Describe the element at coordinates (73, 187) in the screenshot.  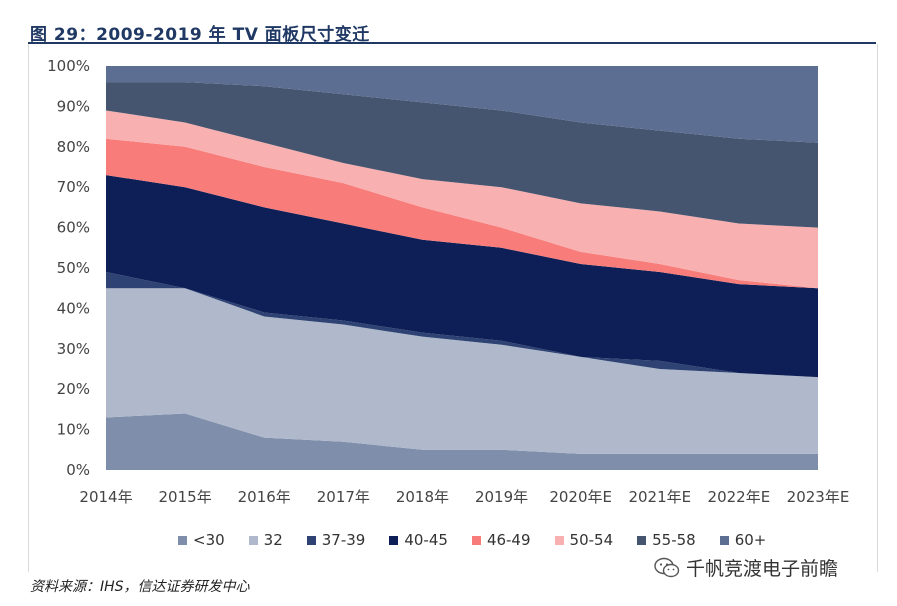
I see `y-tick-label: 70%` at that location.